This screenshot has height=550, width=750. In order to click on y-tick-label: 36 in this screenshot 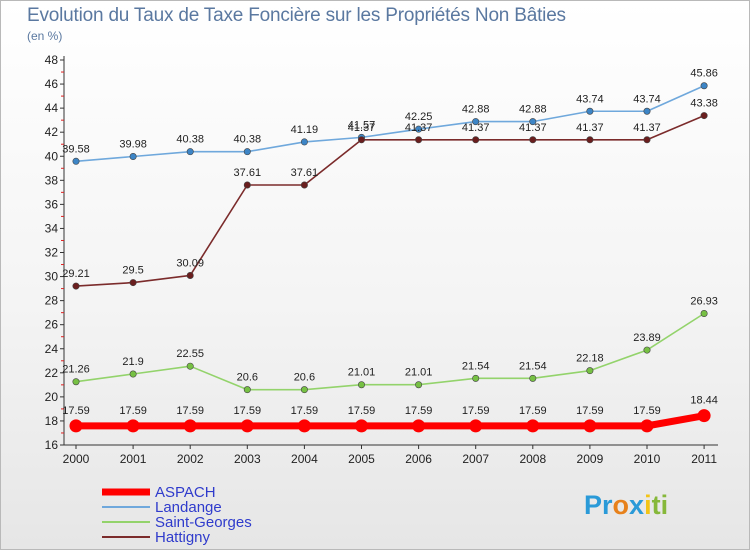, I will do `click(52, 204)`.